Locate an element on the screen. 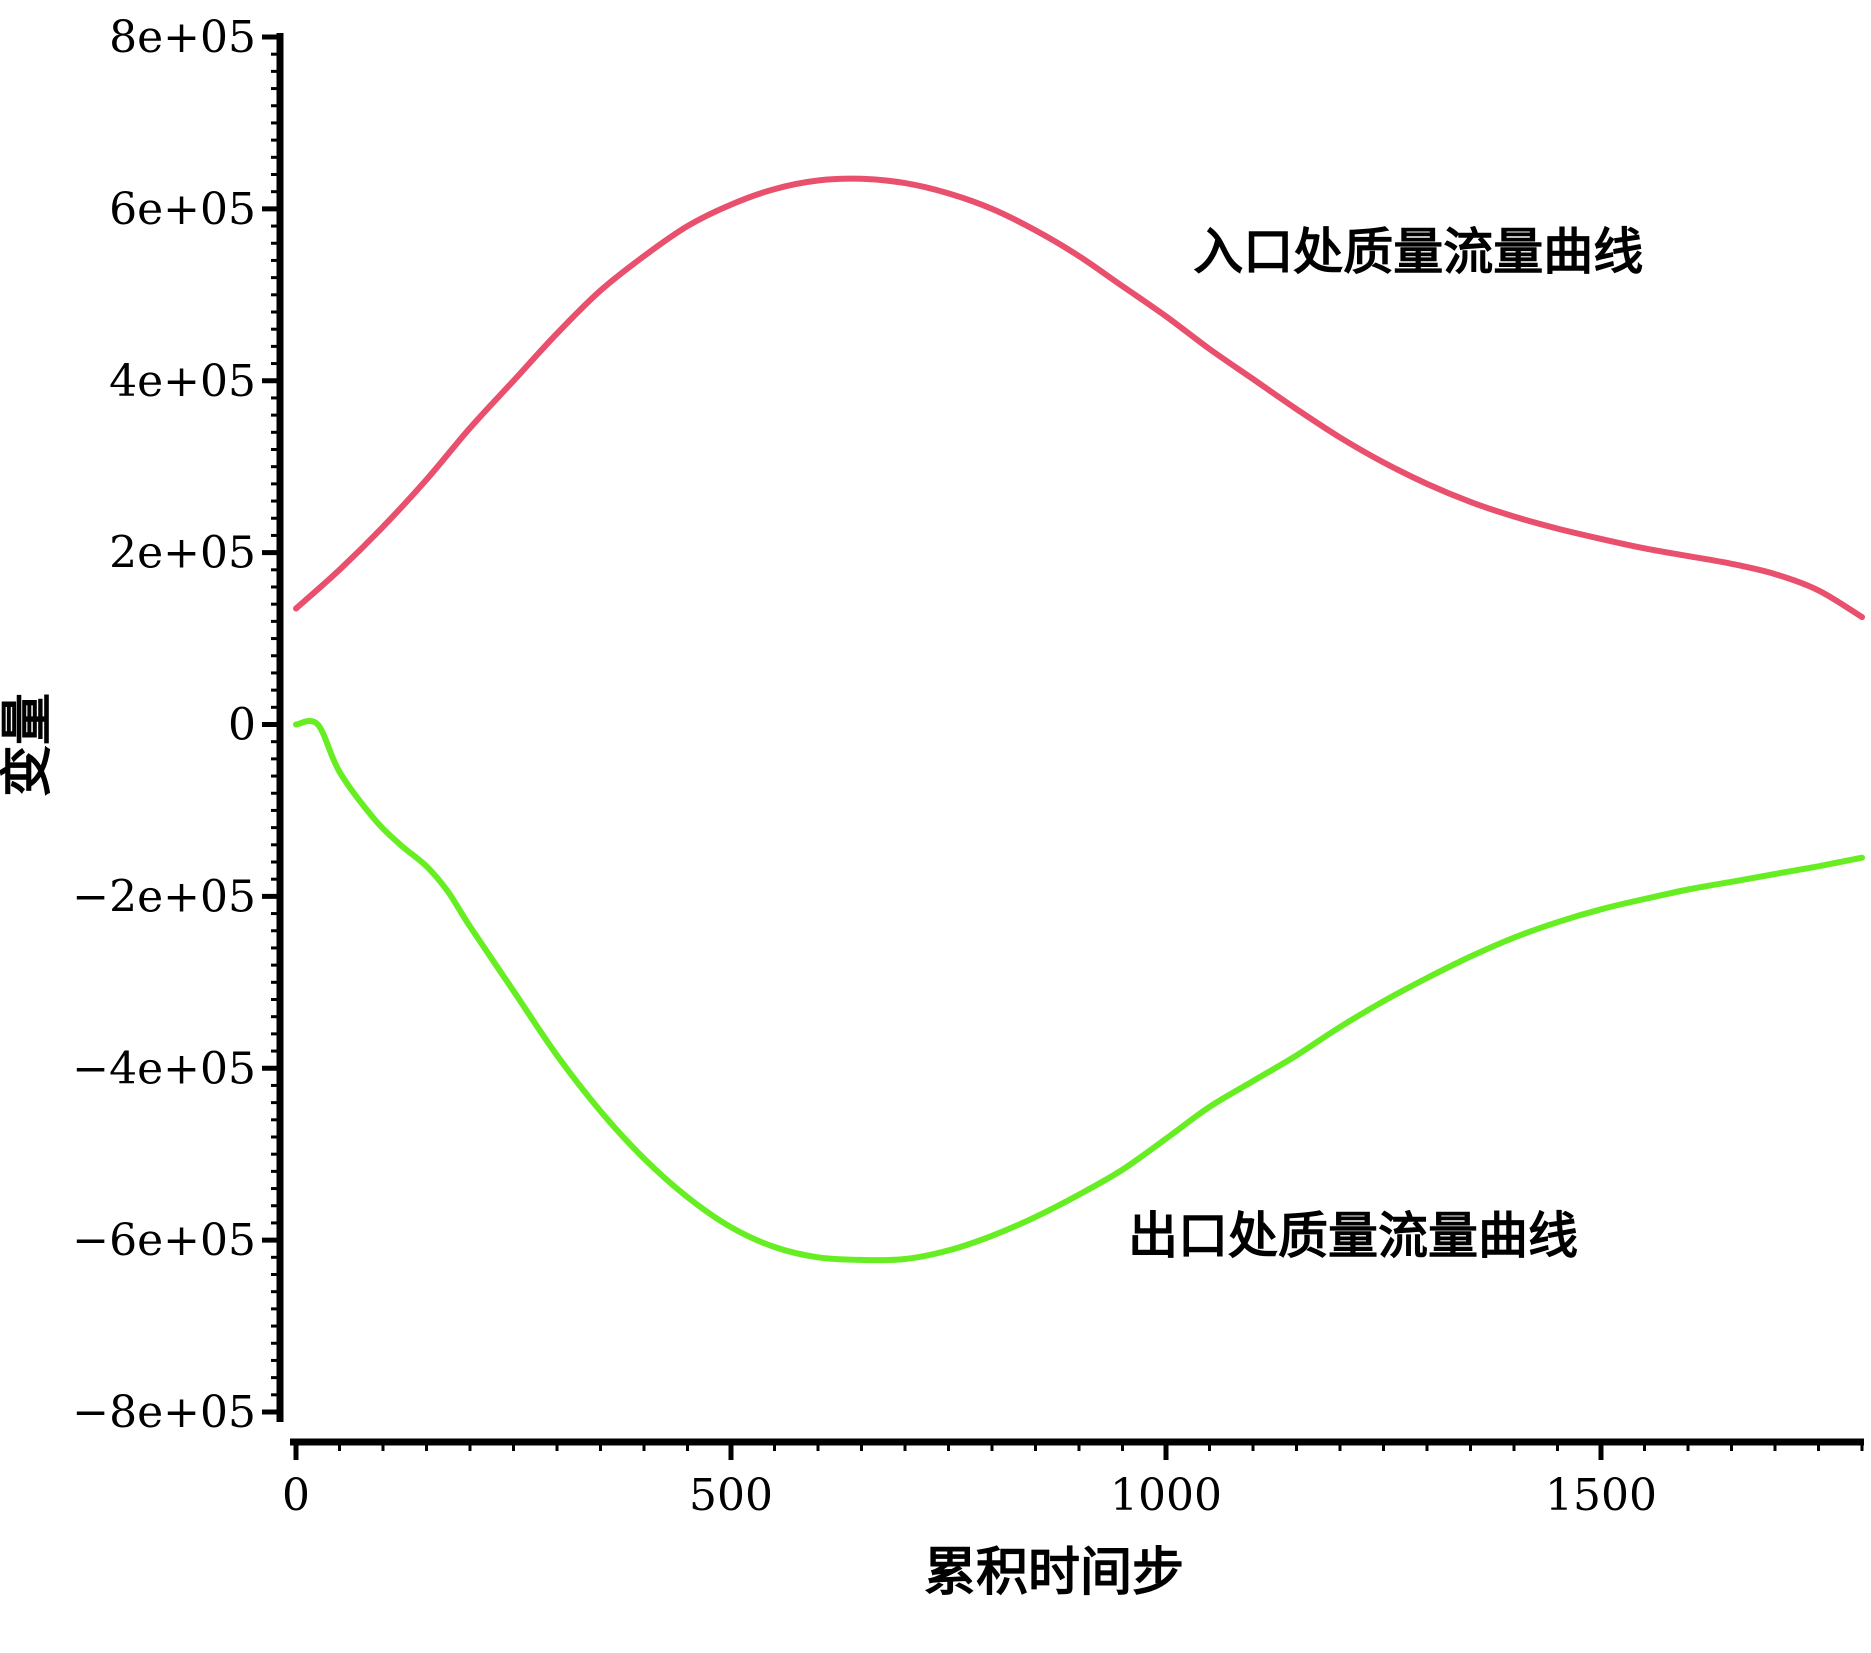 This screenshot has width=1871, height=1653. x-axis-title: 累积时间步 is located at coordinates (1054, 1573).